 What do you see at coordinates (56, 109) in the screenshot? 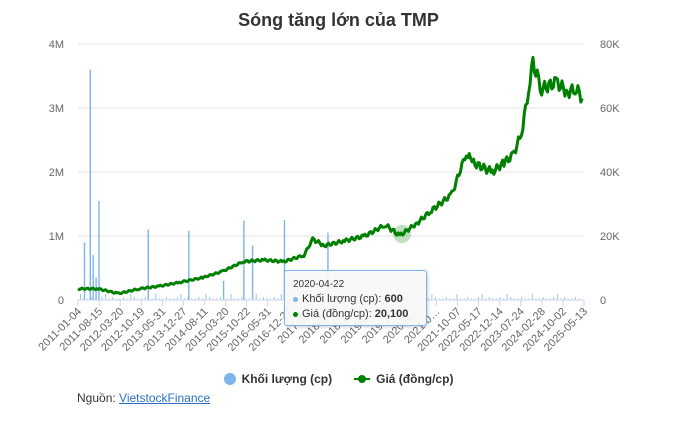
I see `y-left-tick: 3M` at bounding box center [56, 109].